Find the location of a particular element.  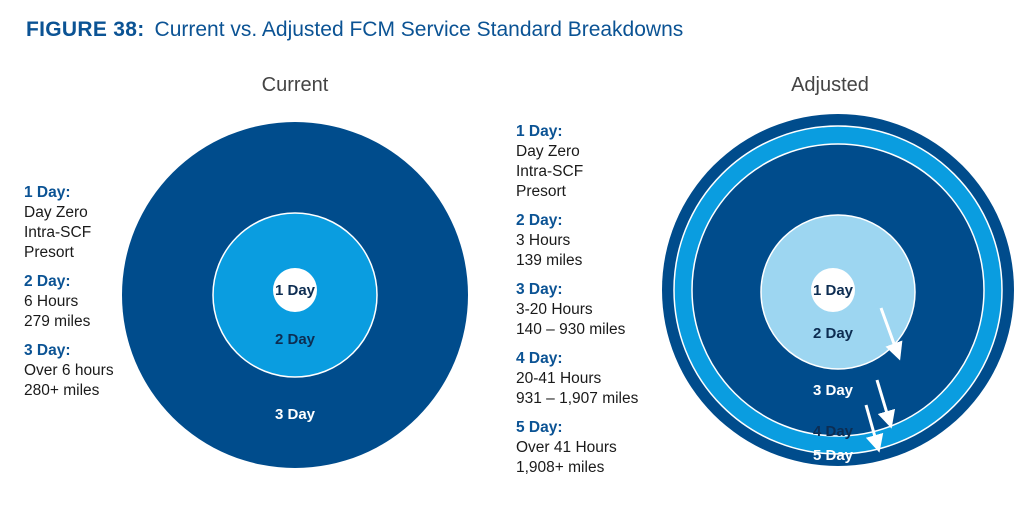

adjusted-label-3day: 3 Day is located at coordinates (833, 390).